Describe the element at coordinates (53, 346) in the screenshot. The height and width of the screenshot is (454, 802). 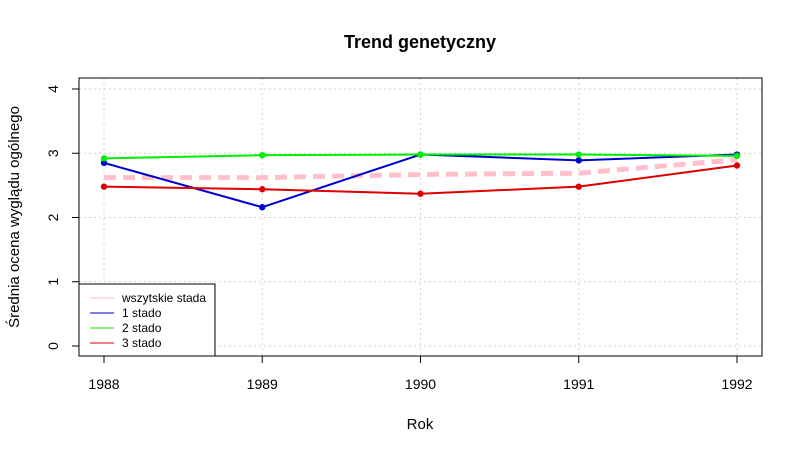
I see `y-tick-label: 0` at that location.